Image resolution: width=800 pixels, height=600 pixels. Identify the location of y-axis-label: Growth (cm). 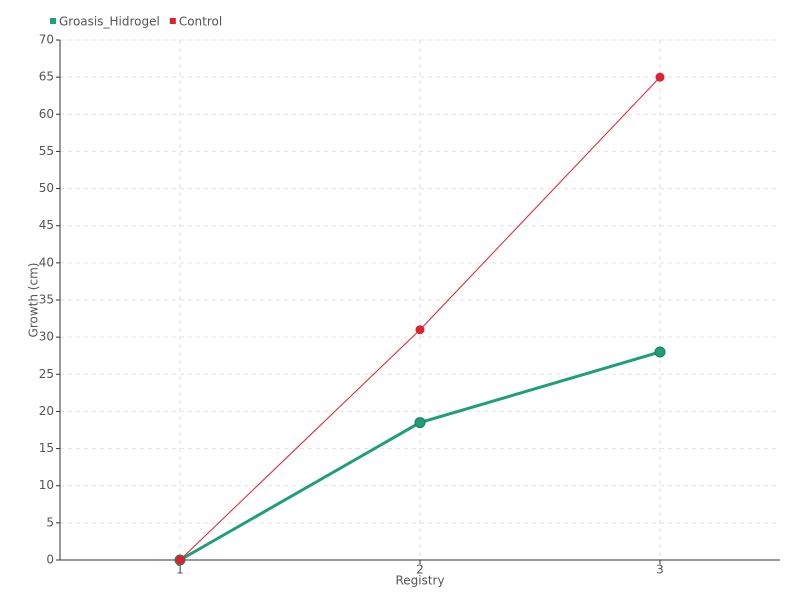
(34, 300).